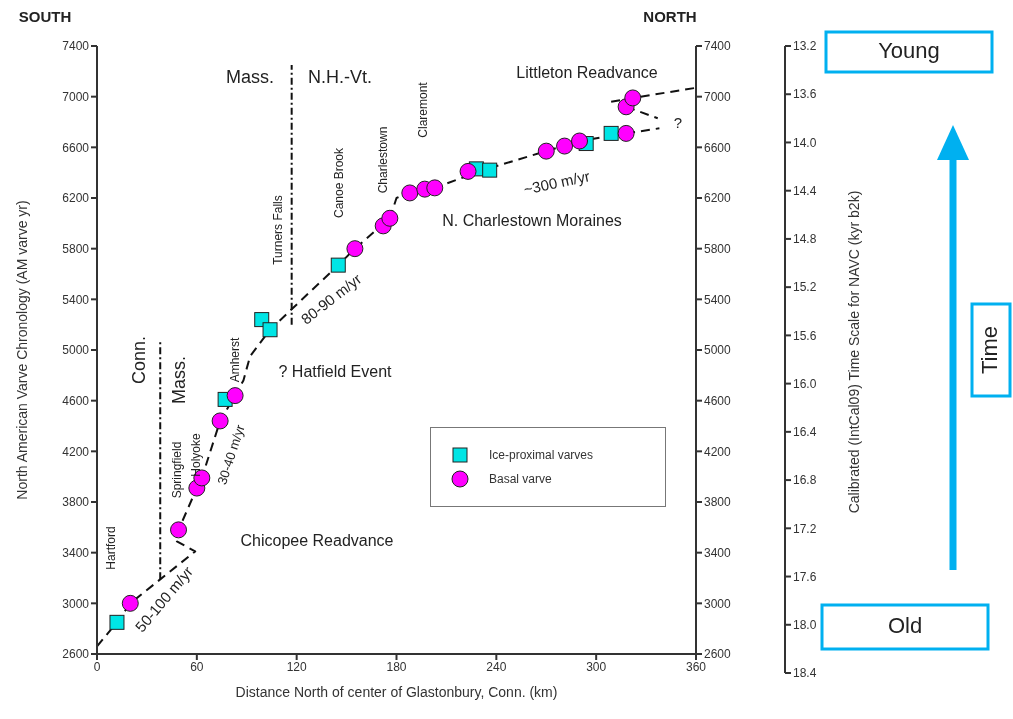 The height and width of the screenshot is (719, 1013). I want to click on y-tick-label: 7400, so click(76, 46).